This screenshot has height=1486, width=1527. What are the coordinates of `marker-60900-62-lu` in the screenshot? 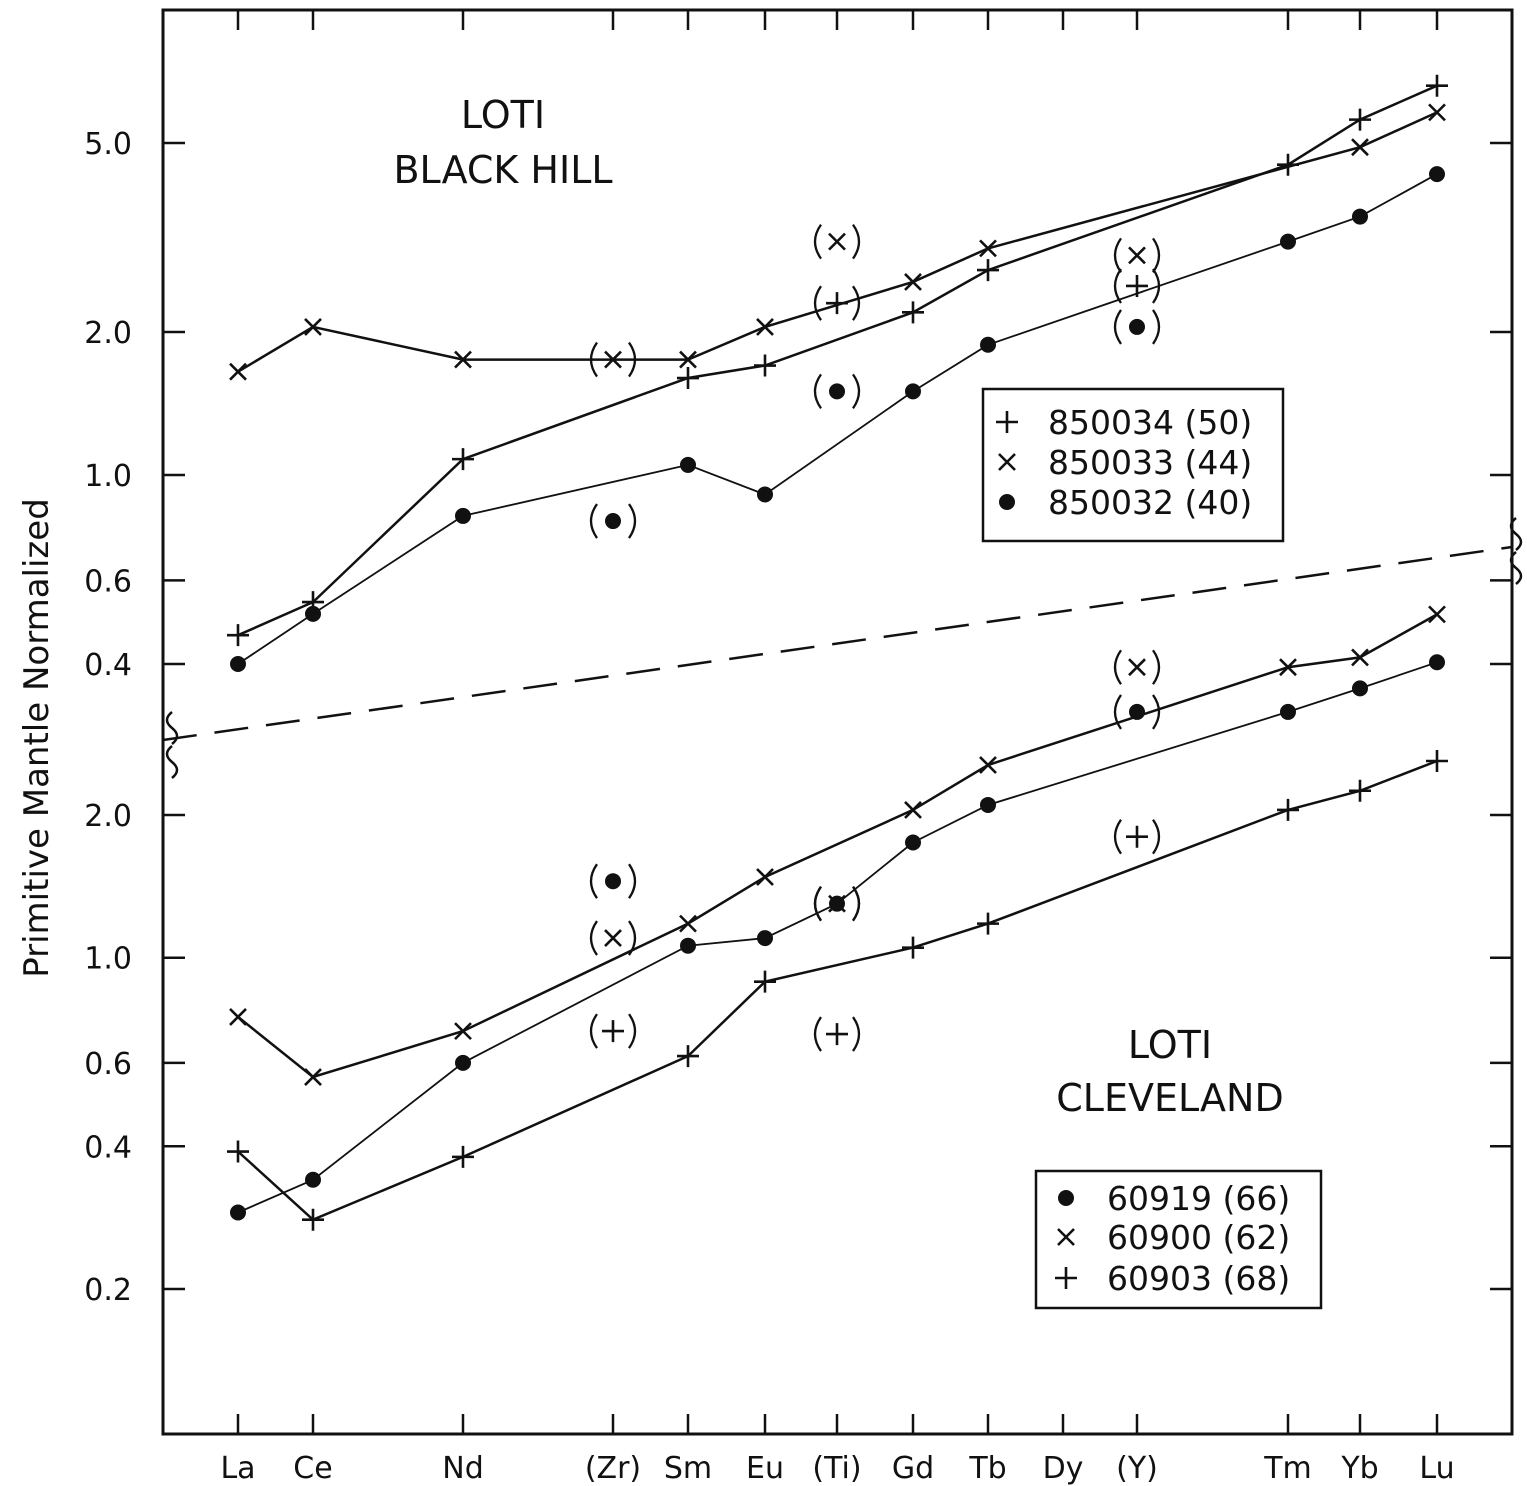 It's located at (1437, 614).